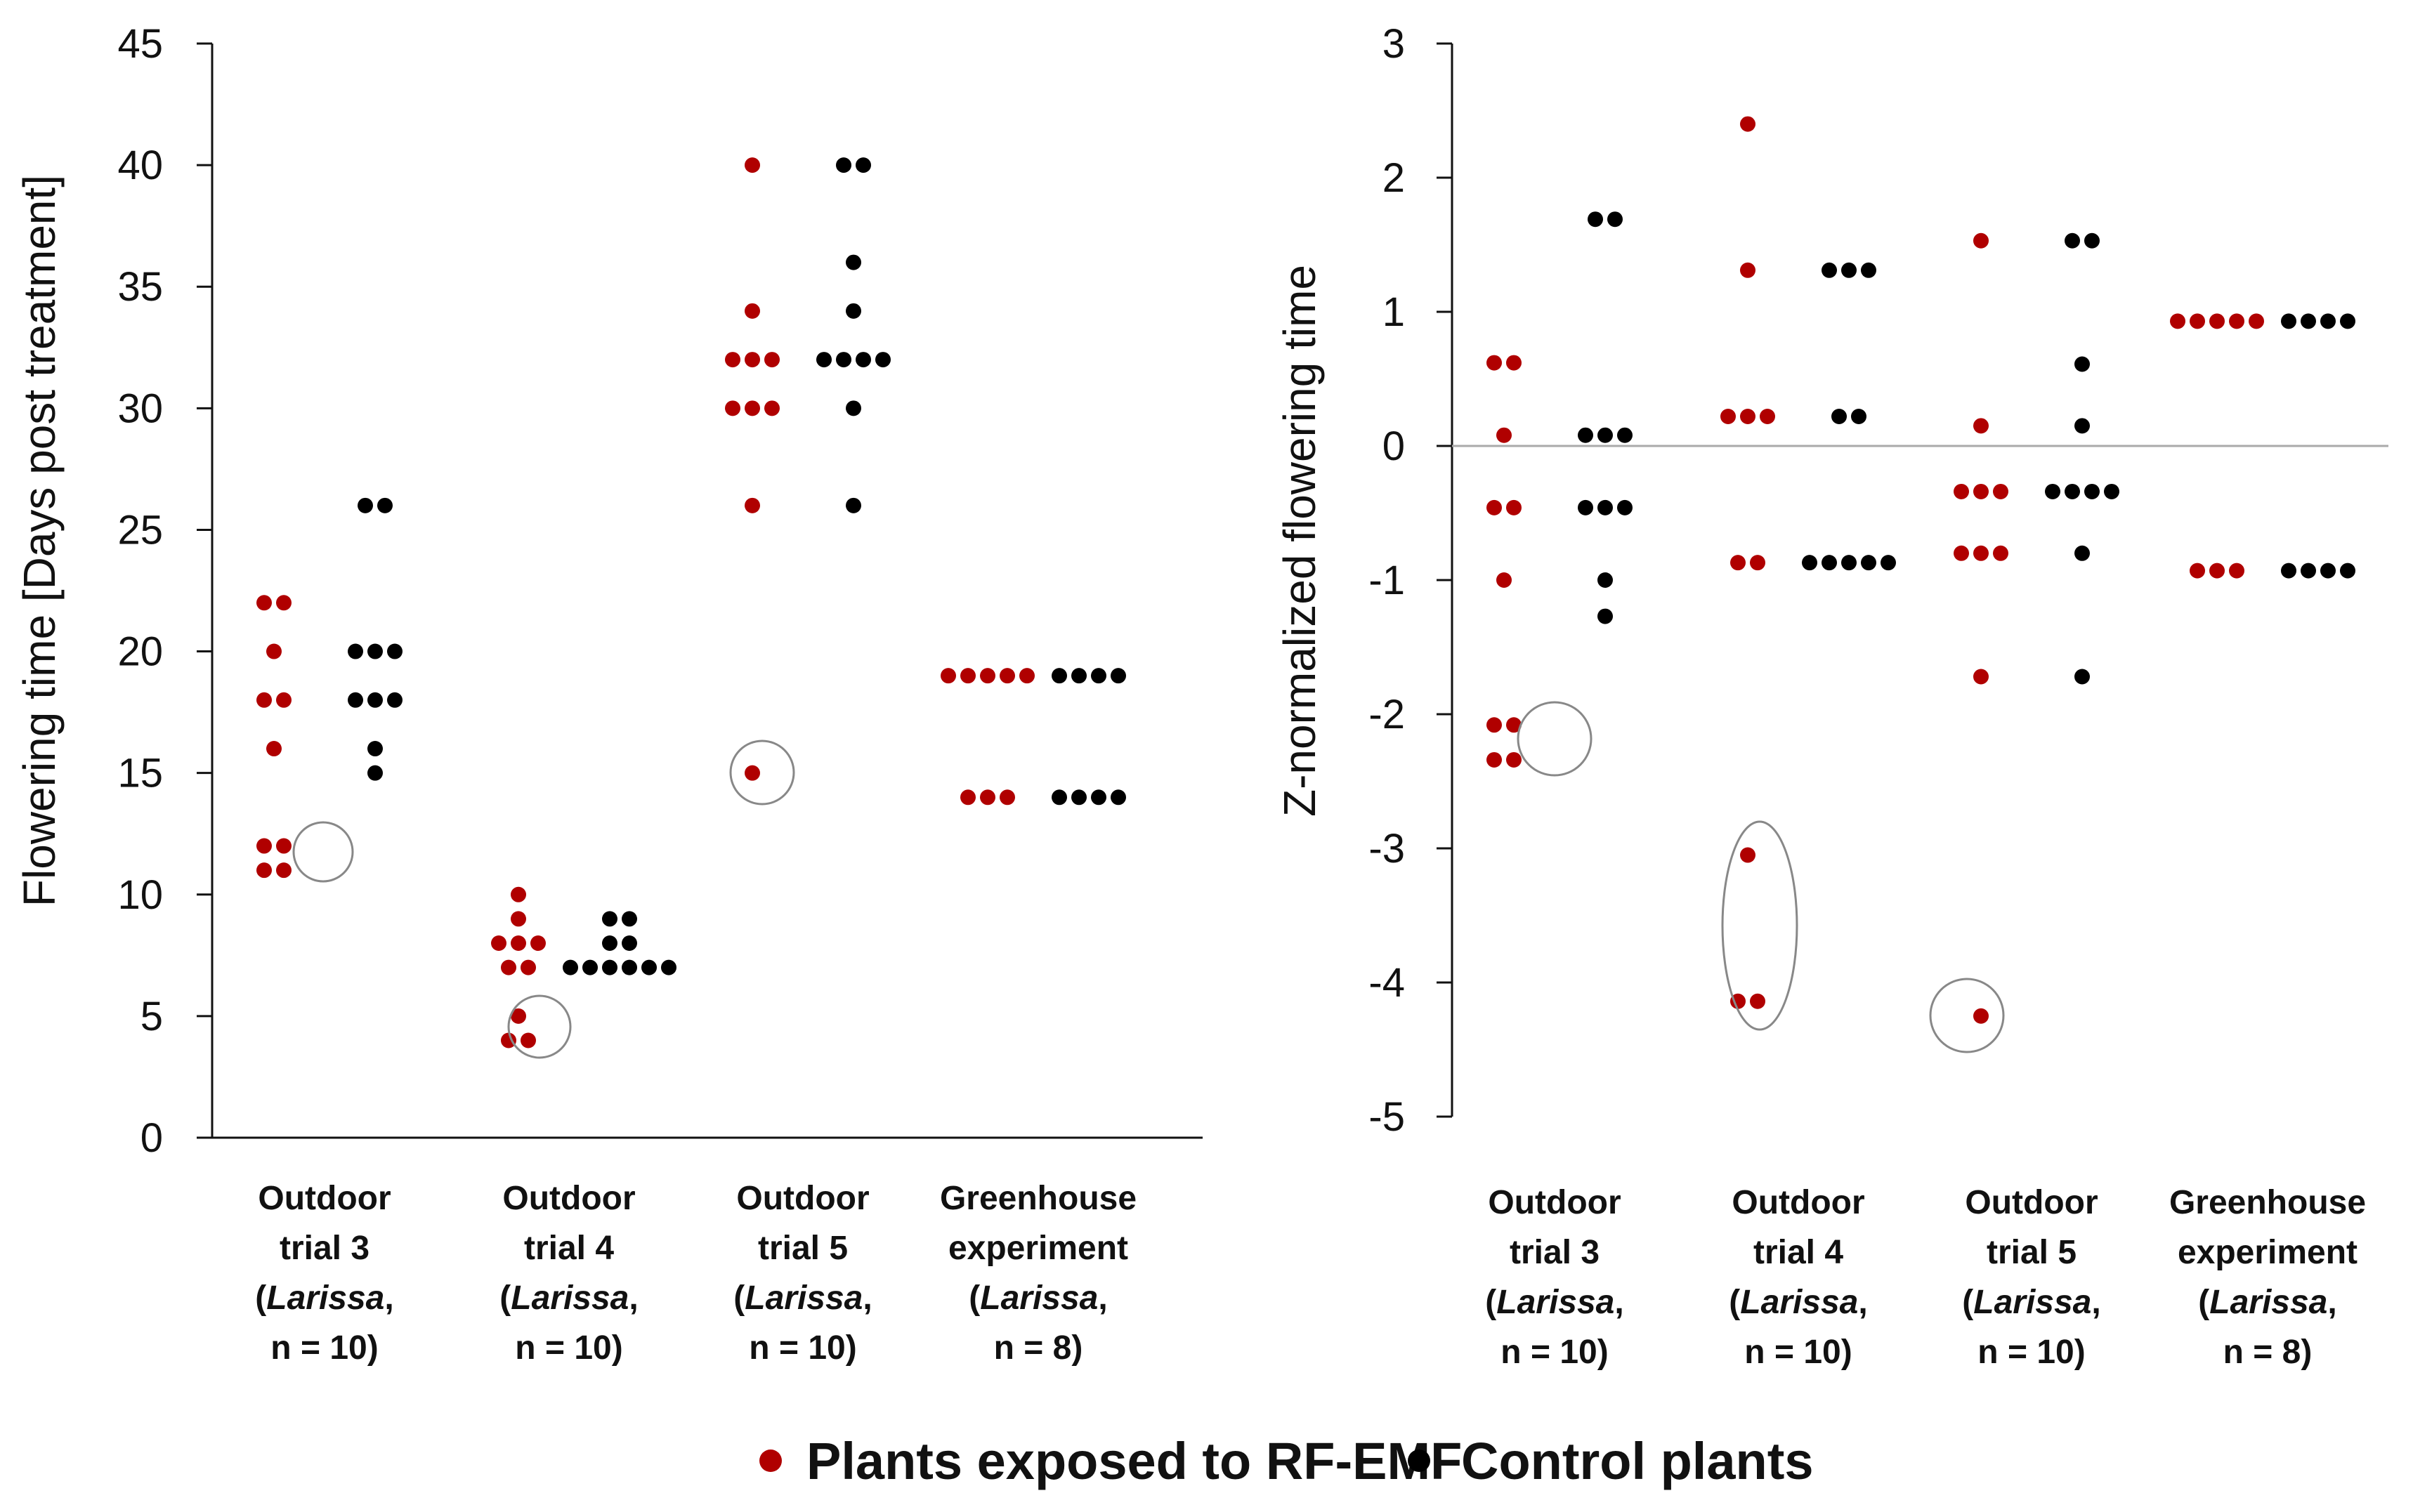 This screenshot has height=1512, width=2413. What do you see at coordinates (39, 541) in the screenshot?
I see `y-axis-title: Flowering time [Days post treatment]` at bounding box center [39, 541].